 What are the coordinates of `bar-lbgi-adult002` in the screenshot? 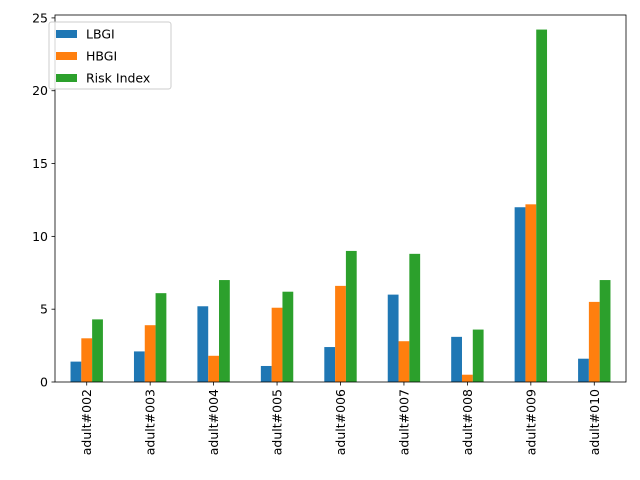 It's located at (76, 371).